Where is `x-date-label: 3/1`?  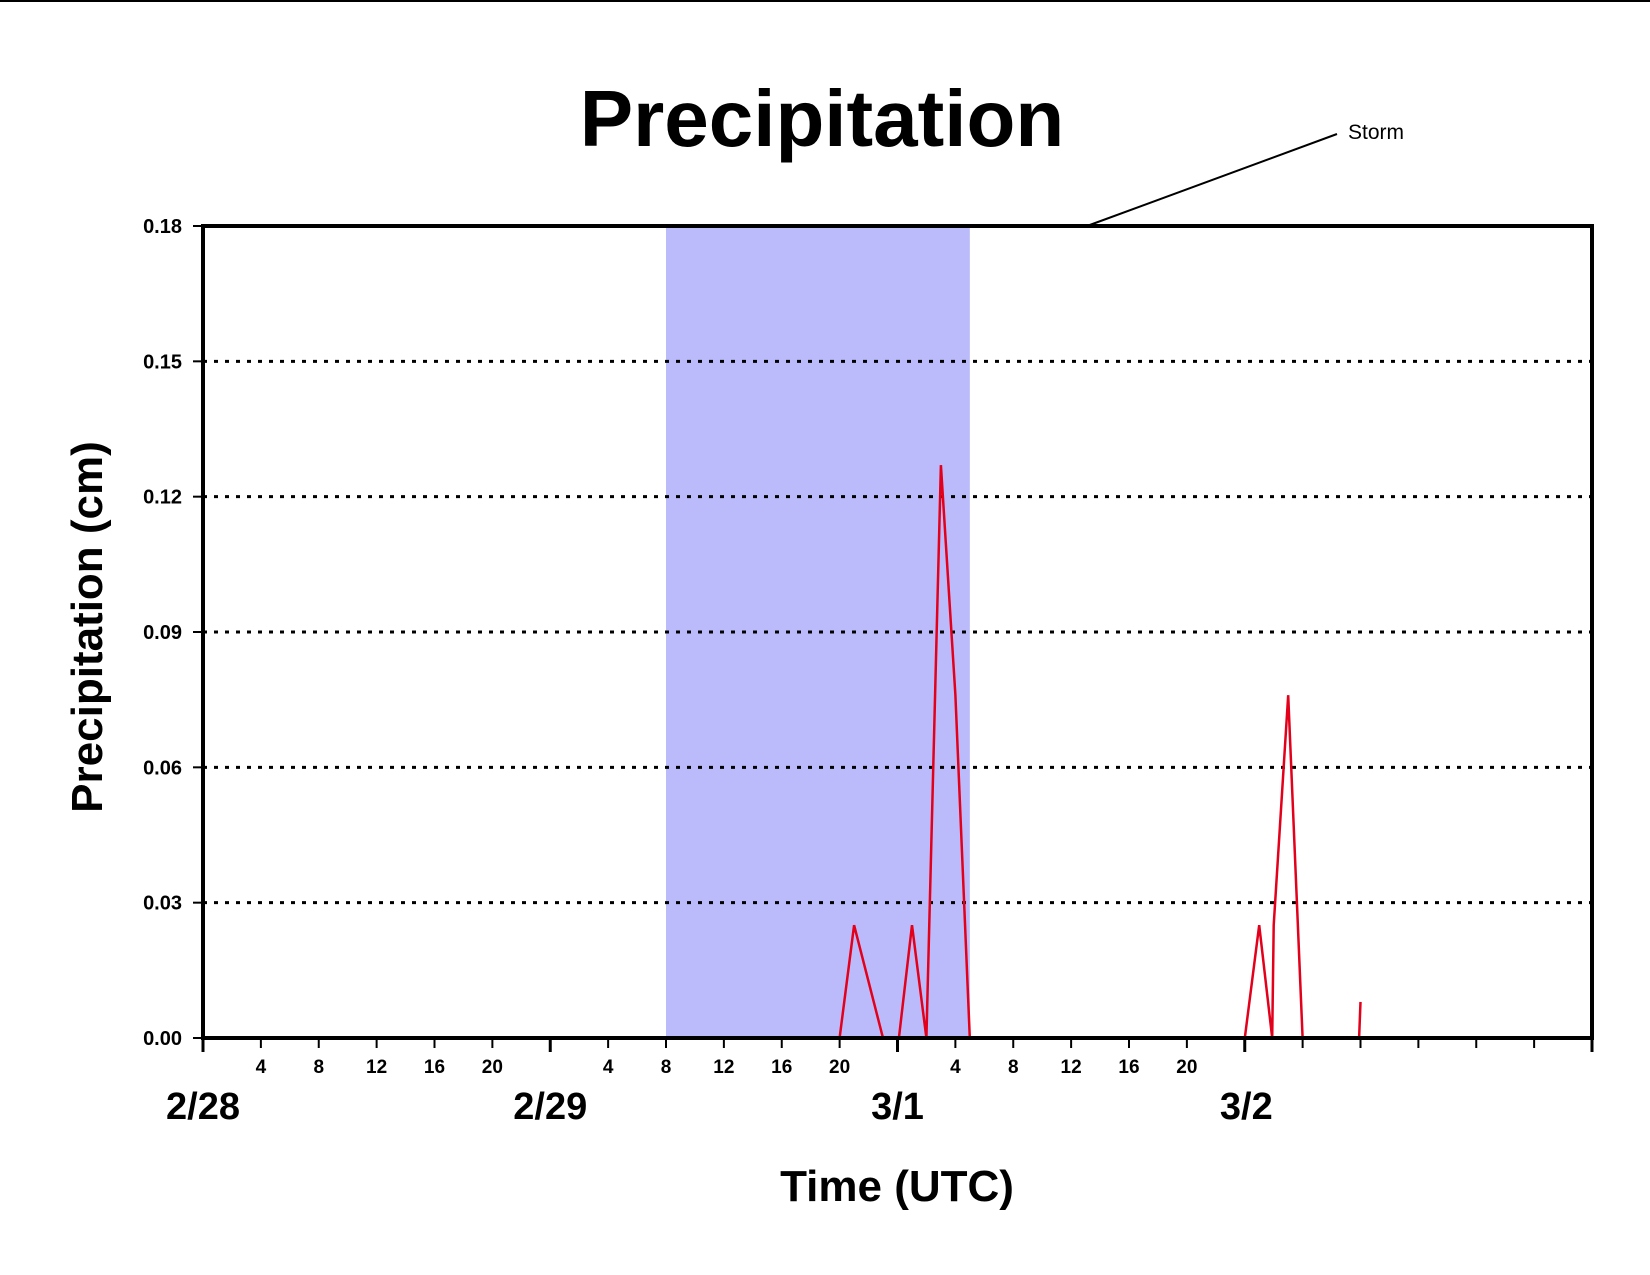
x-date-label: 3/1 is located at coordinates (897, 1107).